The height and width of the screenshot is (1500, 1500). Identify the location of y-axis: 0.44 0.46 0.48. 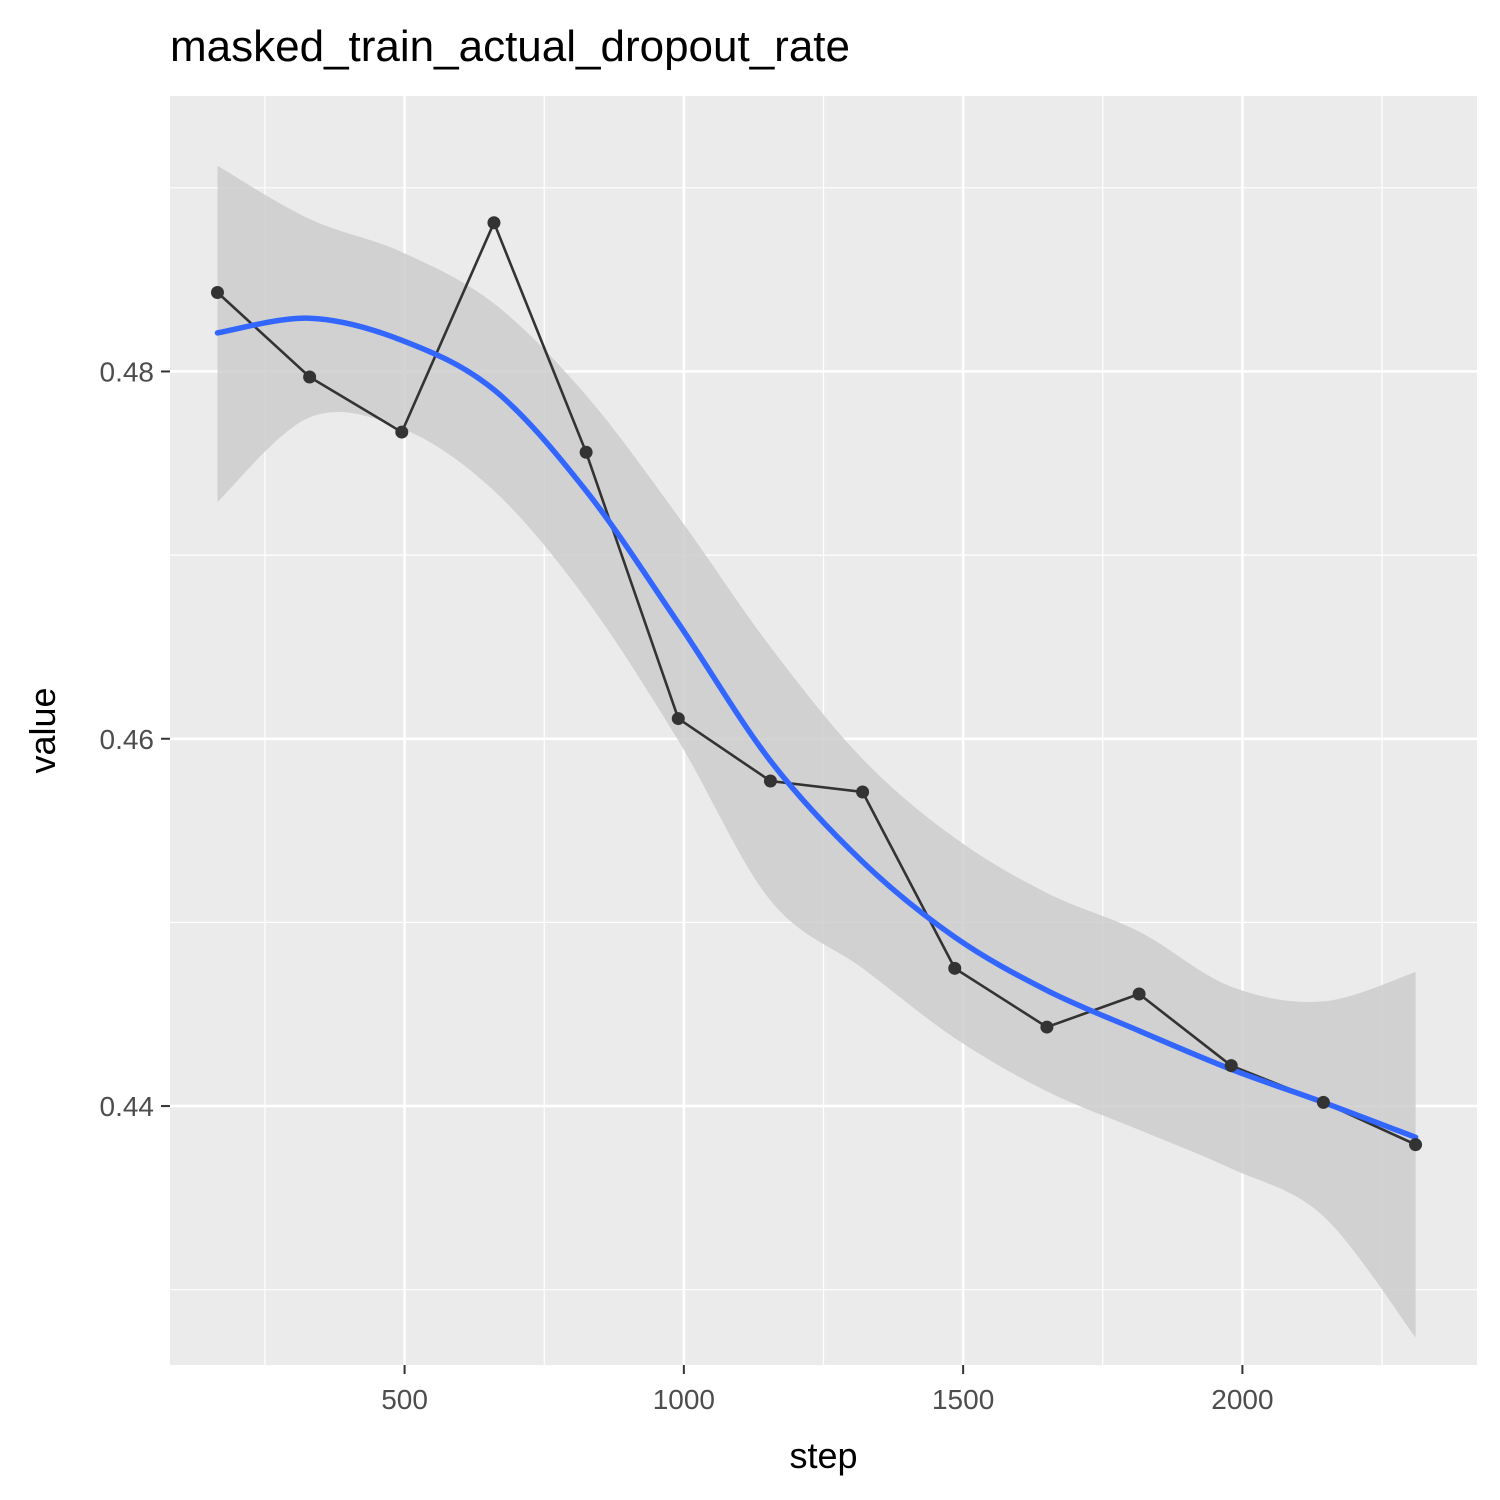
(135, 739).